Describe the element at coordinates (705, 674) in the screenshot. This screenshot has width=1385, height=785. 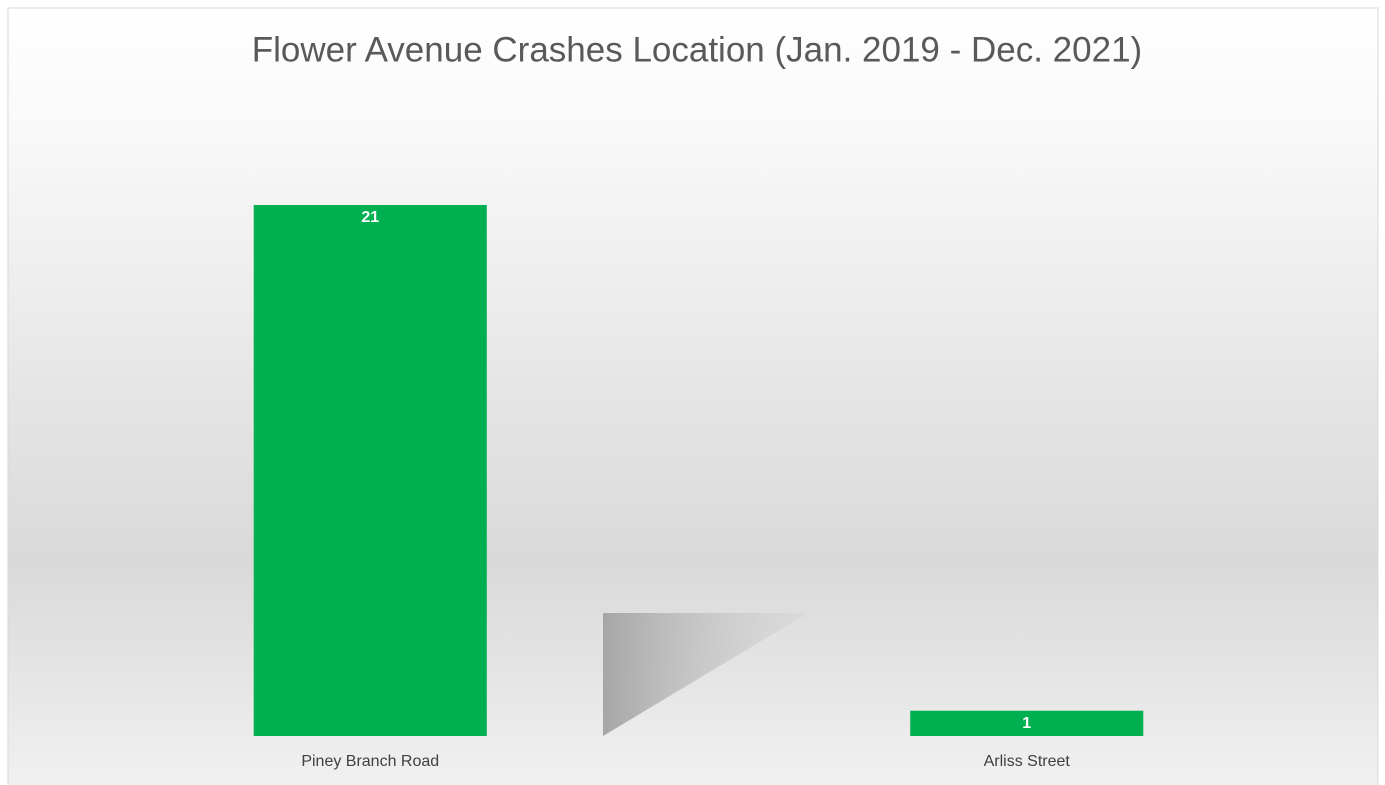
I see `bar-shadow` at that location.